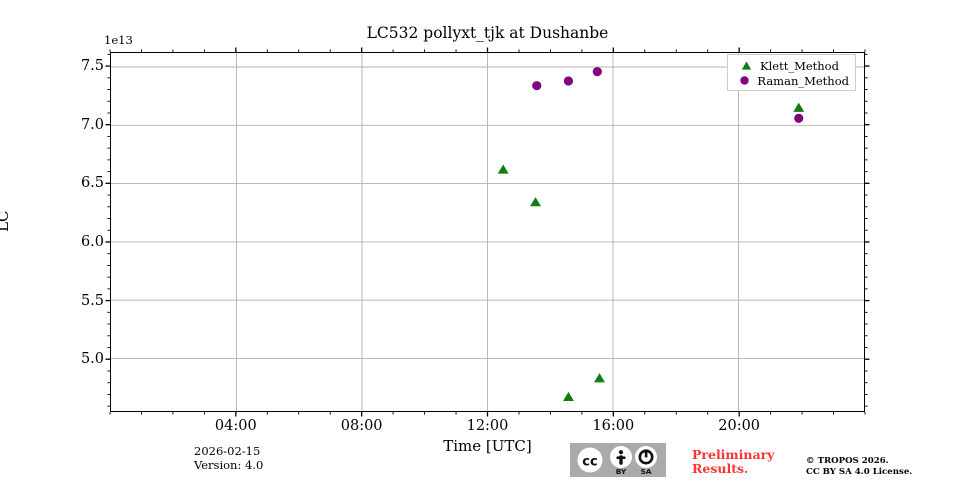 This screenshot has height=481, width=960. I want to click on creative-commons-license-badge: cc BY SA, so click(618, 460).